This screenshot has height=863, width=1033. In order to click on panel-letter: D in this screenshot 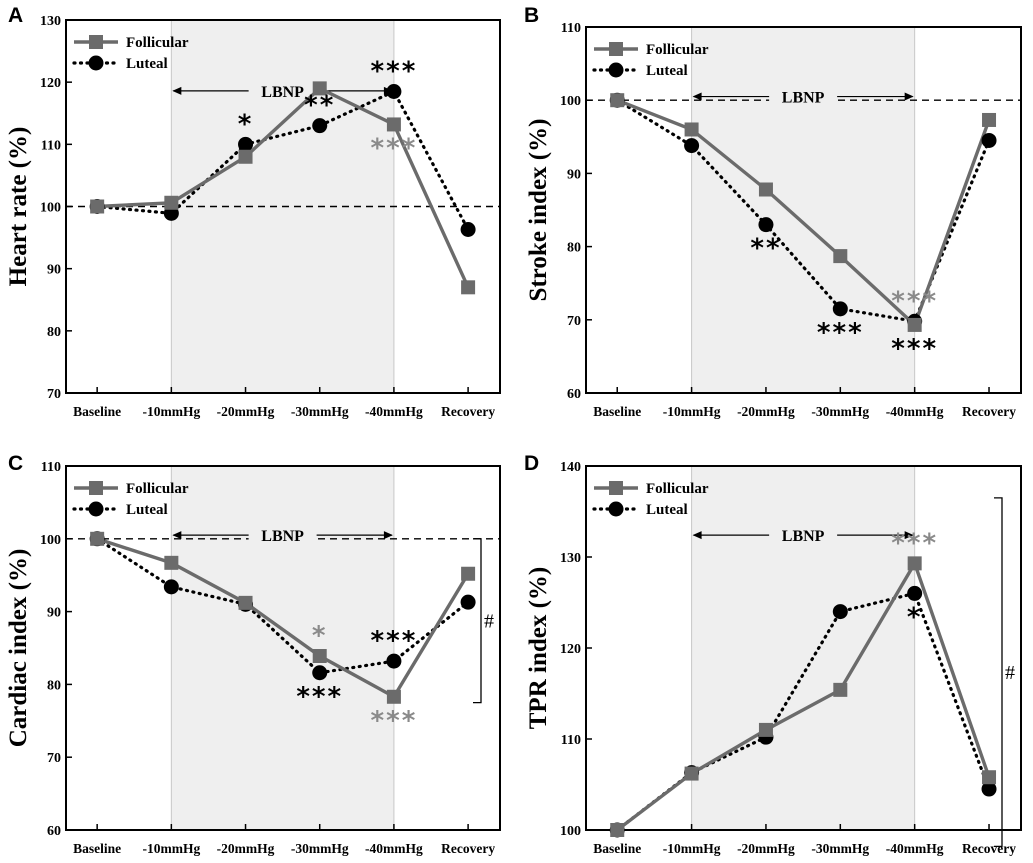, I will do `click(531, 463)`.